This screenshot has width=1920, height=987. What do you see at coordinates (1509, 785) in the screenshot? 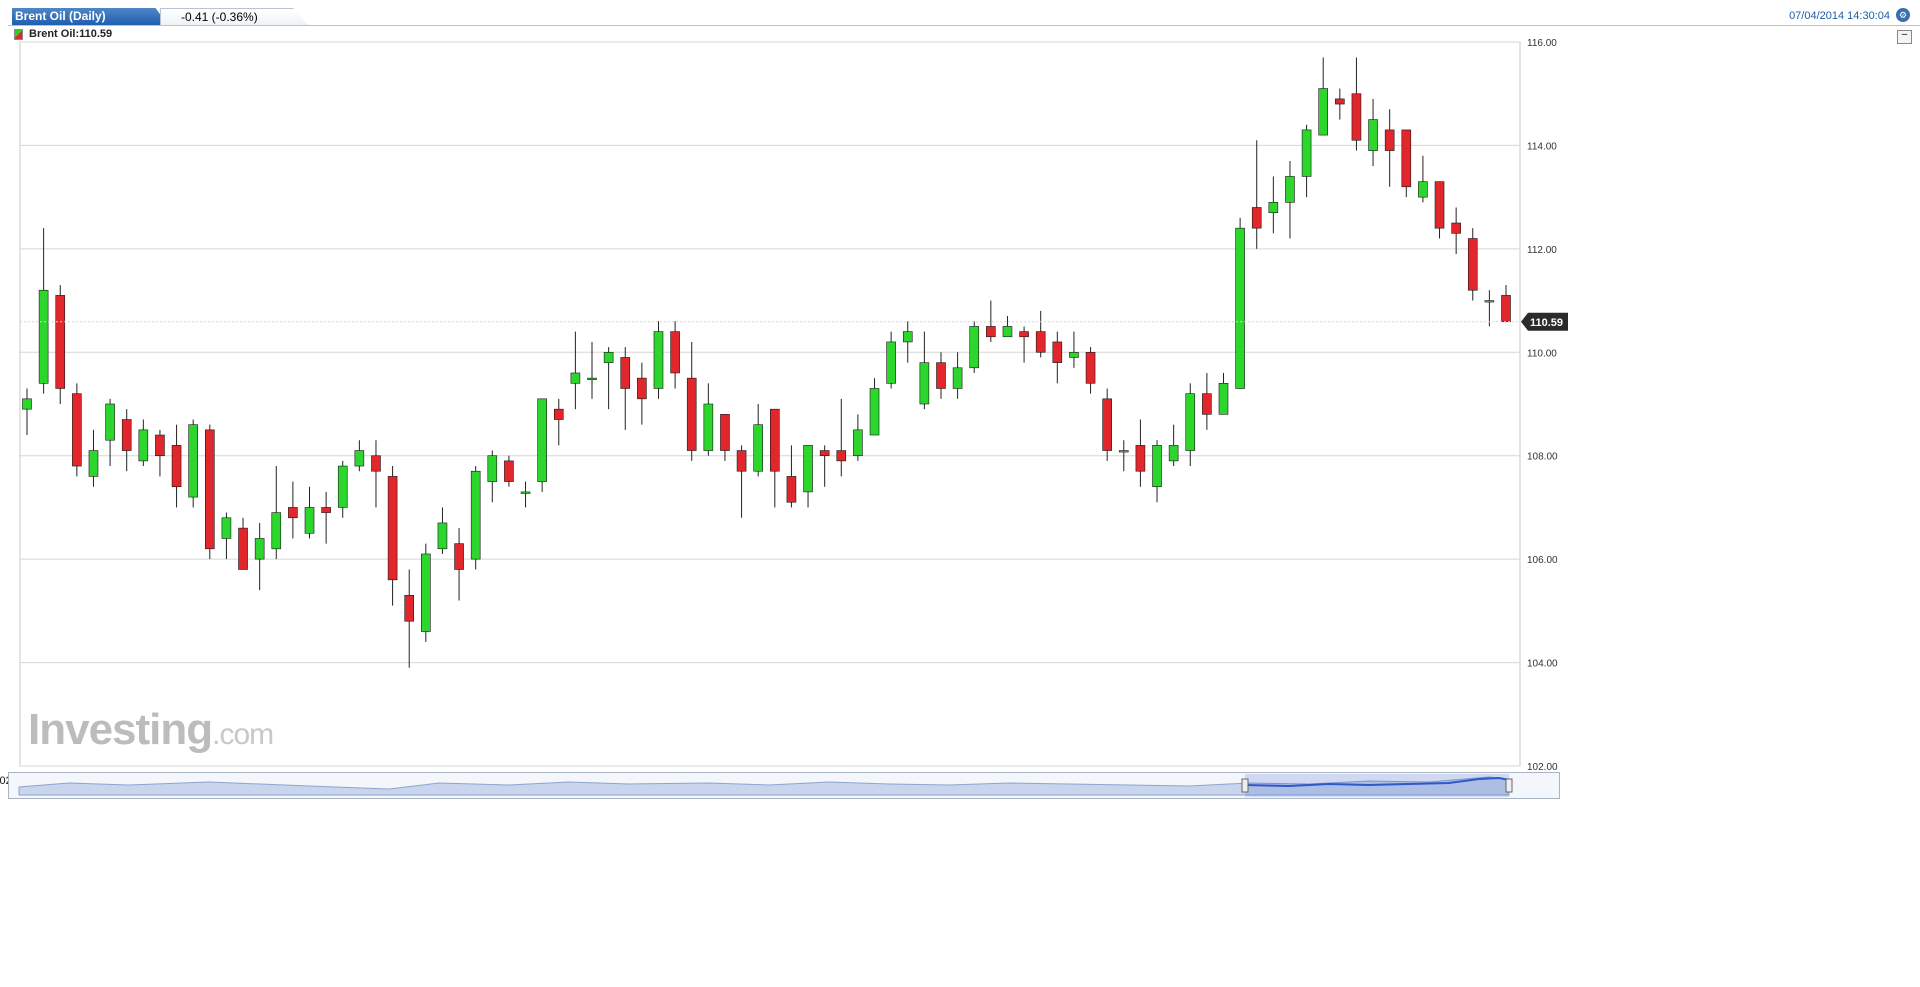
I see `navigator-right-handle` at bounding box center [1509, 785].